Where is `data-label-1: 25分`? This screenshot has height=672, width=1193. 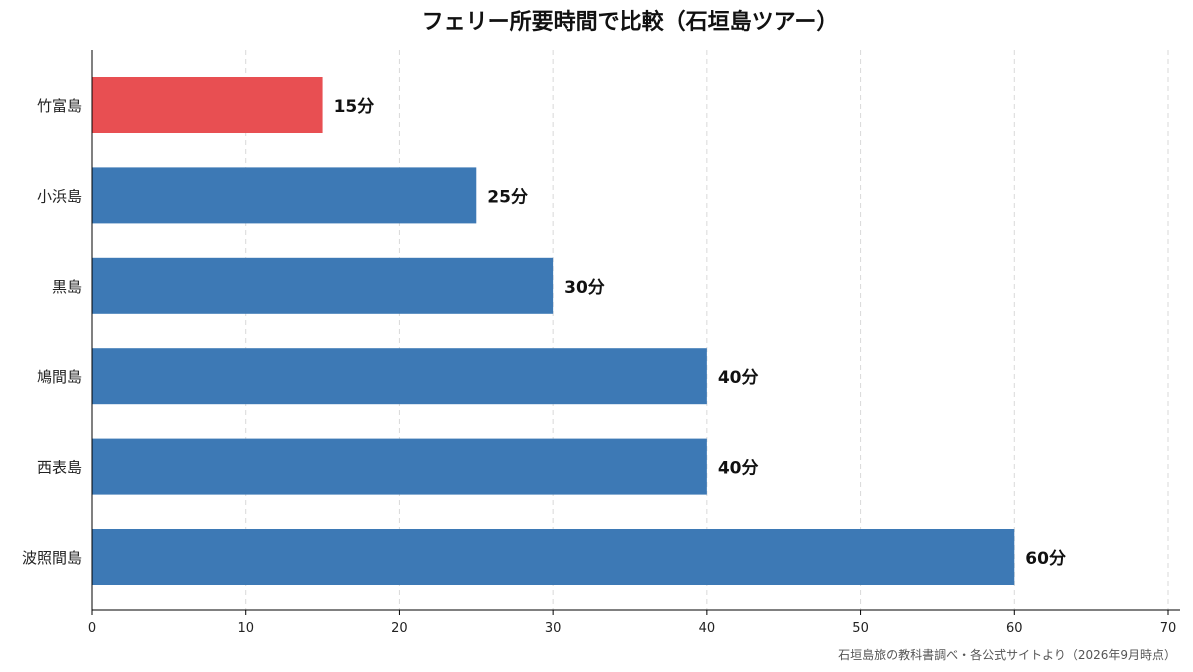 data-label-1: 25分 is located at coordinates (507, 197).